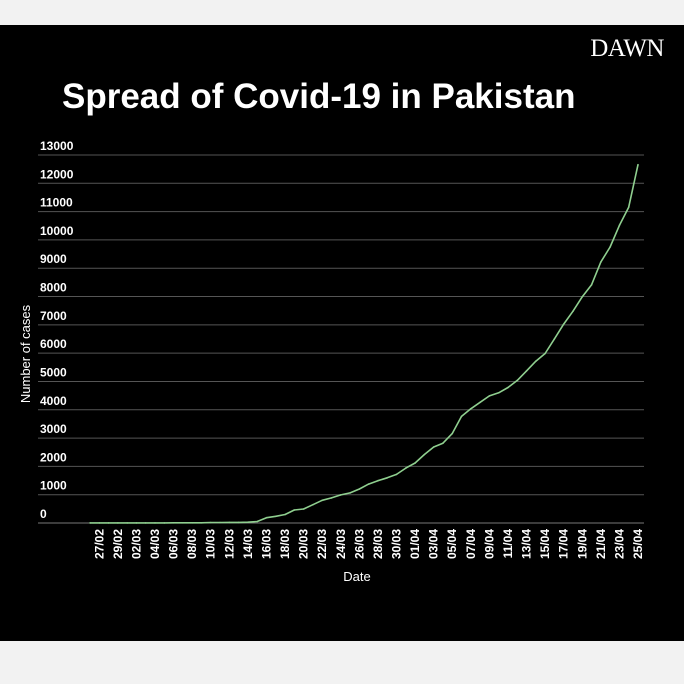  What do you see at coordinates (266, 544) in the screenshot?
I see `x-tick-label: 16/03` at bounding box center [266, 544].